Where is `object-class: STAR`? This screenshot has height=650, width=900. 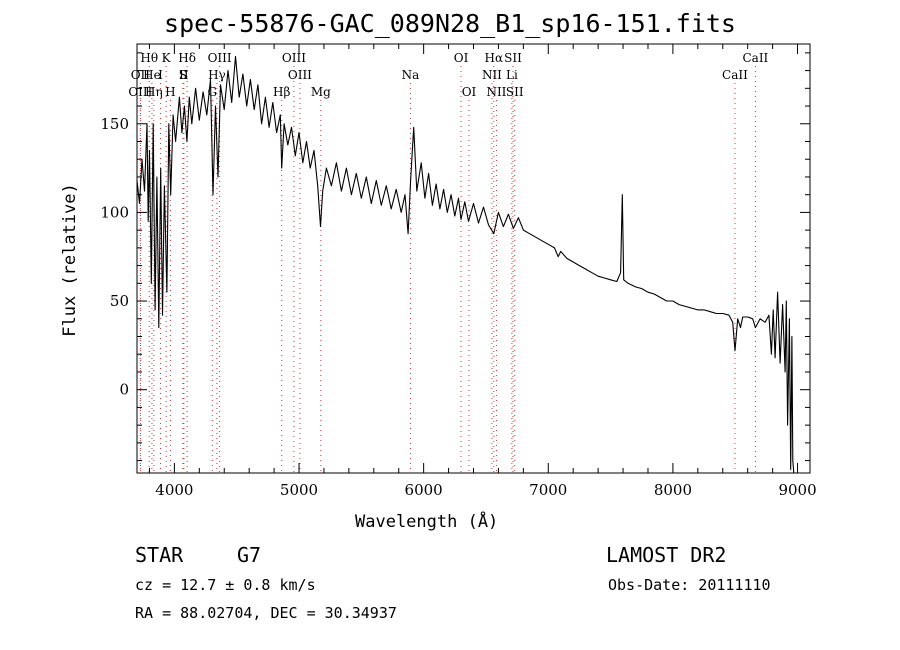 object-class: STAR is located at coordinates (159, 555).